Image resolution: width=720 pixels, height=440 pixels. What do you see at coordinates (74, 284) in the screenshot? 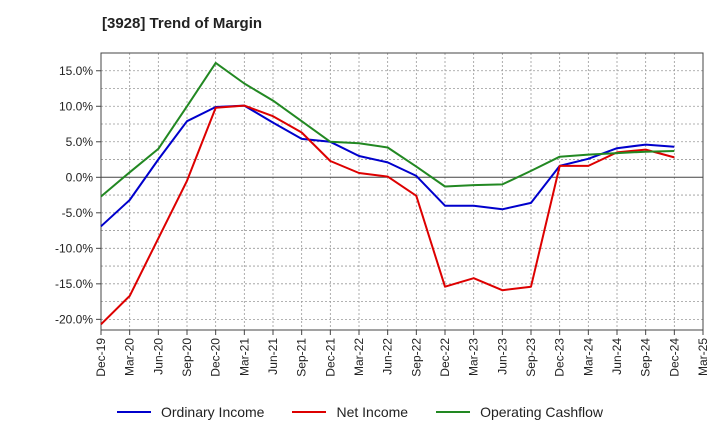
I see `y-tick-label: -15.0%` at bounding box center [74, 284].